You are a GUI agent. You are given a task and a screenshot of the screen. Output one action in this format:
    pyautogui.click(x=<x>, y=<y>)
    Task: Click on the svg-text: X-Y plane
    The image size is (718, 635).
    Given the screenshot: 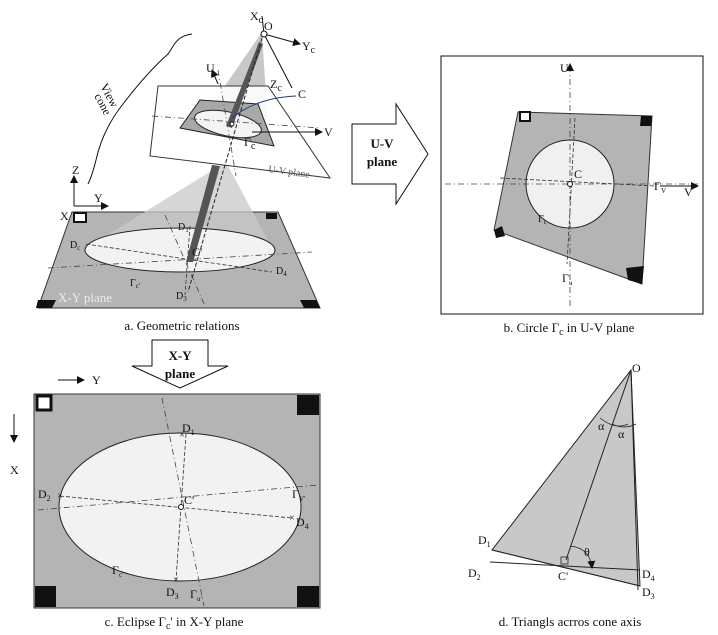 What is the action you would take?
    pyautogui.click(x=85, y=297)
    